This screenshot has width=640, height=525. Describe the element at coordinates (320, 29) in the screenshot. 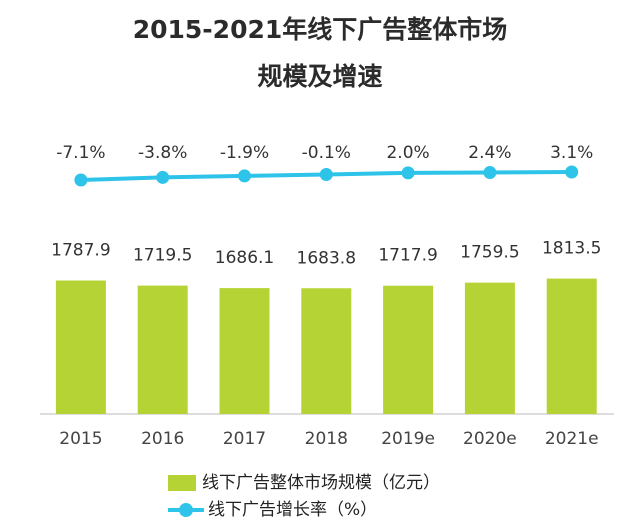

I see `chart-title-line1: 2015-2021年线下广告整体市场` at that location.